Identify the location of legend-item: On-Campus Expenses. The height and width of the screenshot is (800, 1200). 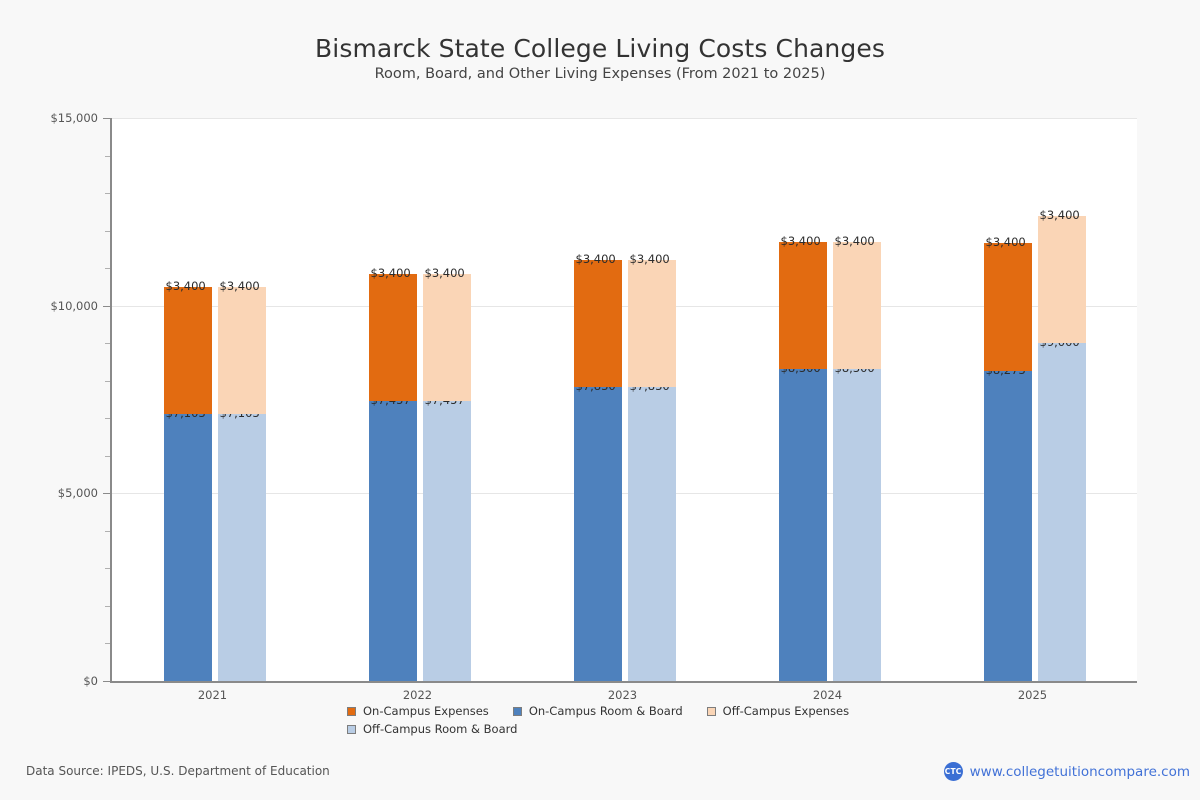
(418, 711).